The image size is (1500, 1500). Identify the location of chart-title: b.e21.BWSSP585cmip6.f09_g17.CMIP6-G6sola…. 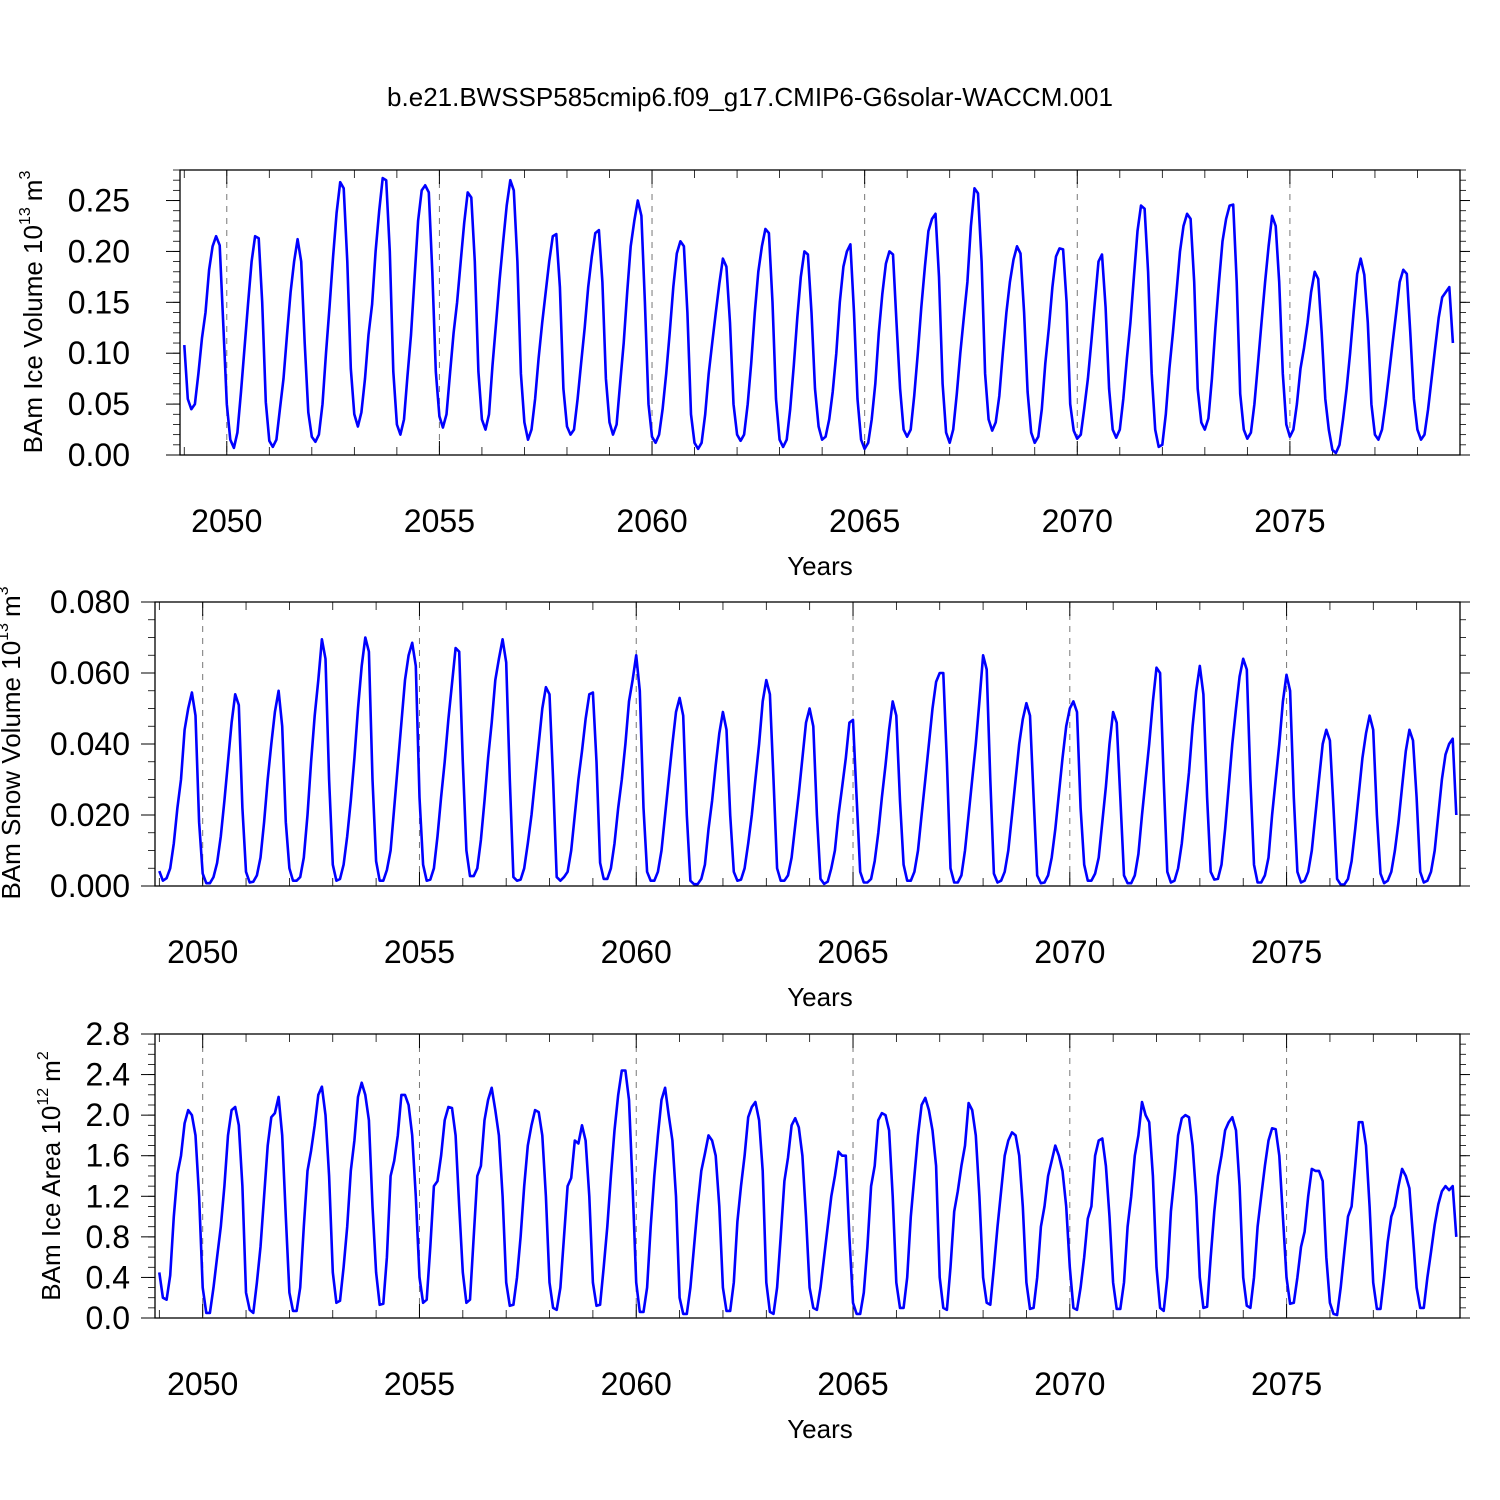
(750, 97).